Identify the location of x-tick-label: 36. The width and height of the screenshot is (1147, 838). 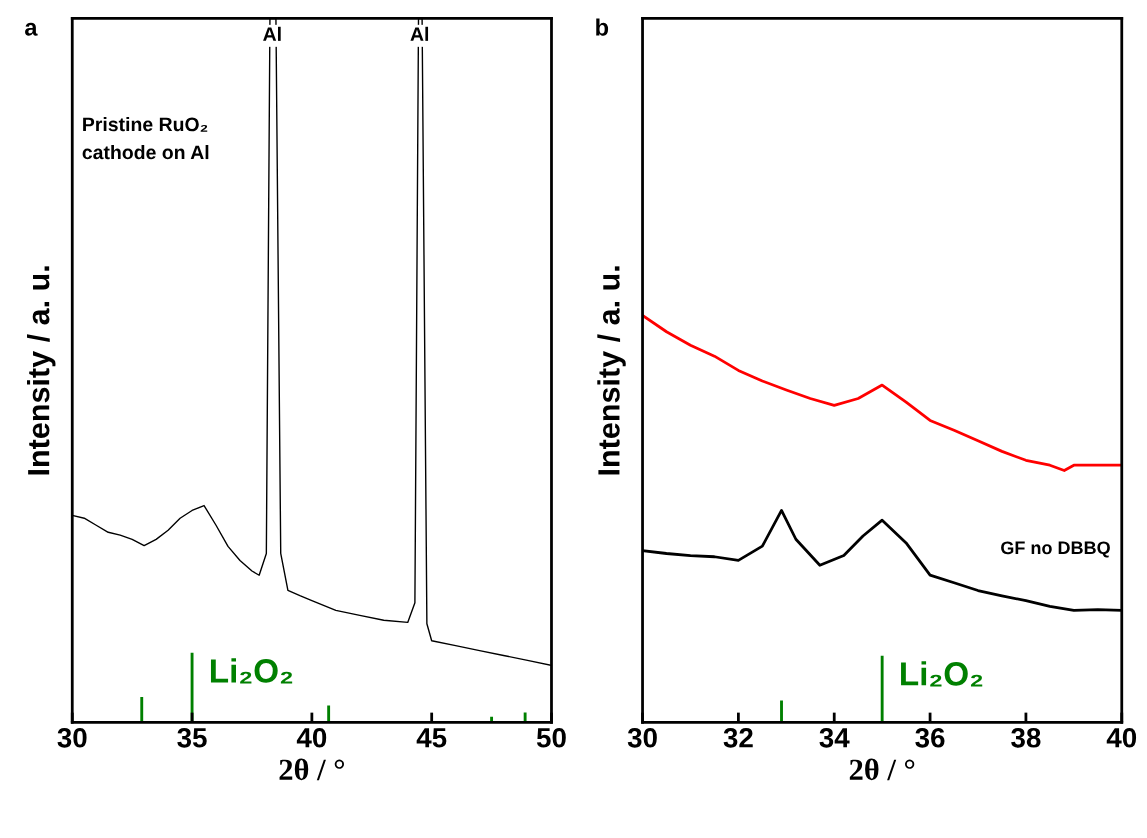
(930, 737).